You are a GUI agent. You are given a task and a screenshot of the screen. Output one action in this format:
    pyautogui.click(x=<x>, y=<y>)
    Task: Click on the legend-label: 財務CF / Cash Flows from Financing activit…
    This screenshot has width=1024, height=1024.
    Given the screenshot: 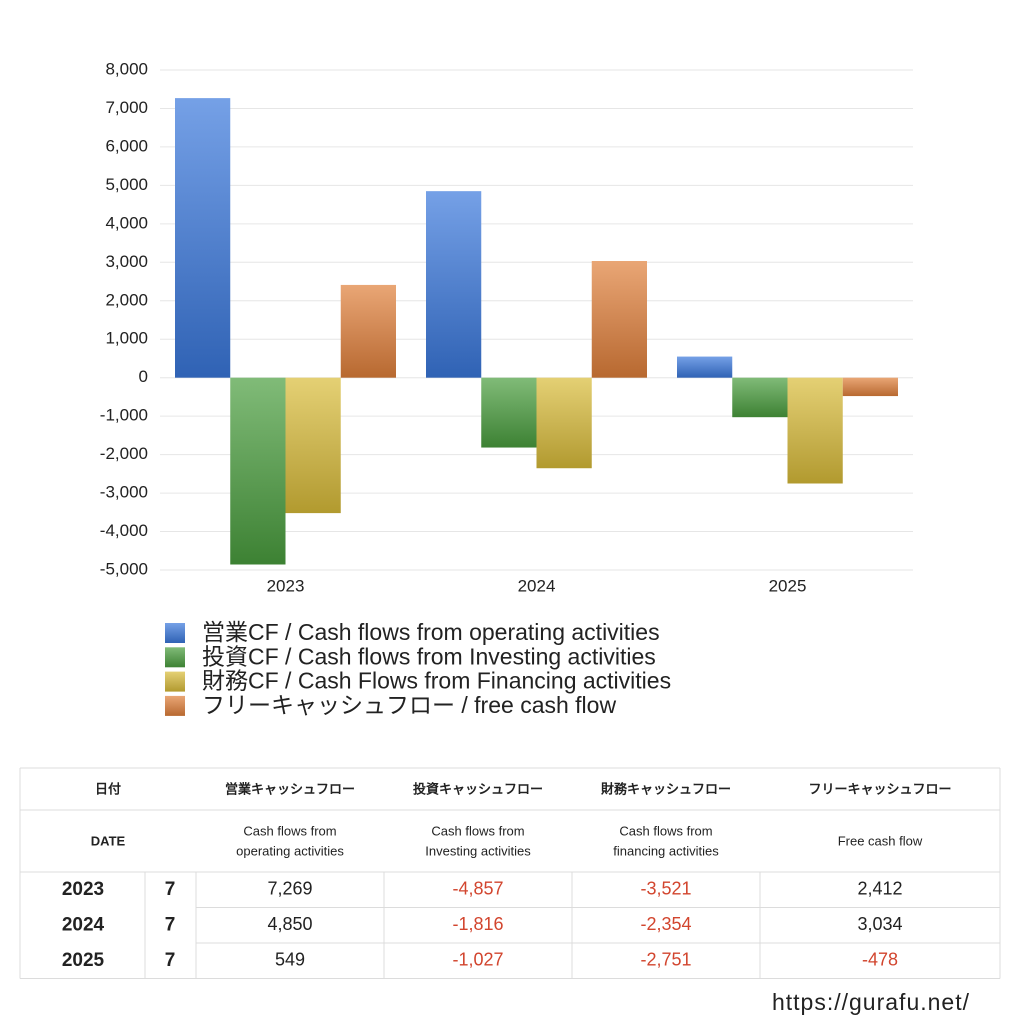 What is the action you would take?
    pyautogui.click(x=436, y=681)
    